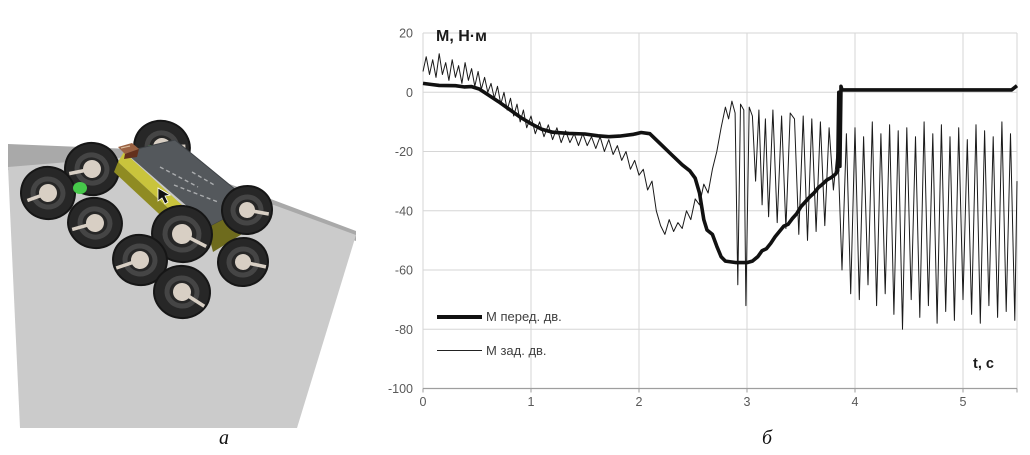  I want to click on chart-title: М, Н·м, so click(461, 36).